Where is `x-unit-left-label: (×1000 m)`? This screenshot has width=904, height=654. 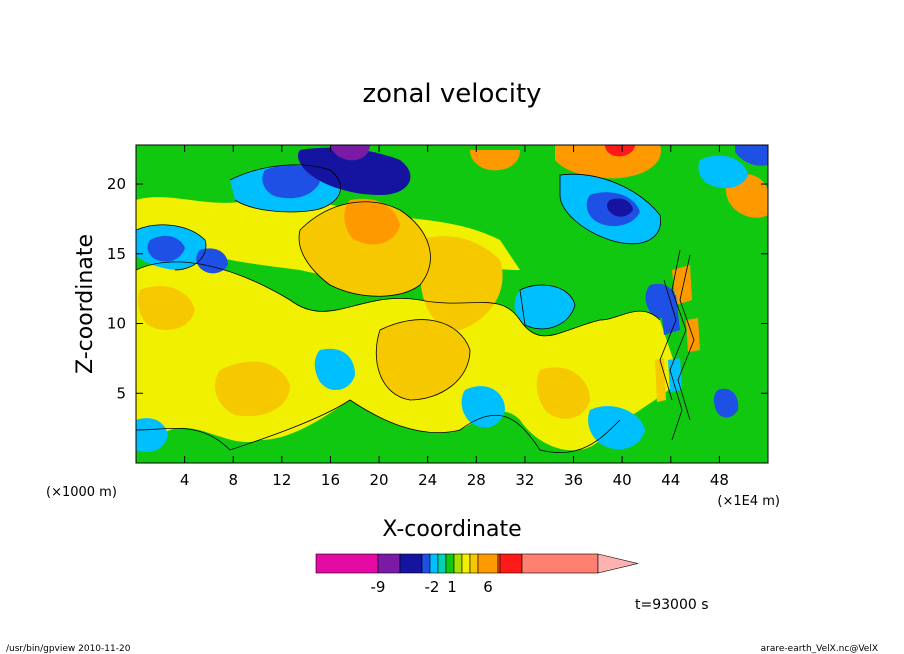 x-unit-left-label: (×1000 m) is located at coordinates (81, 492).